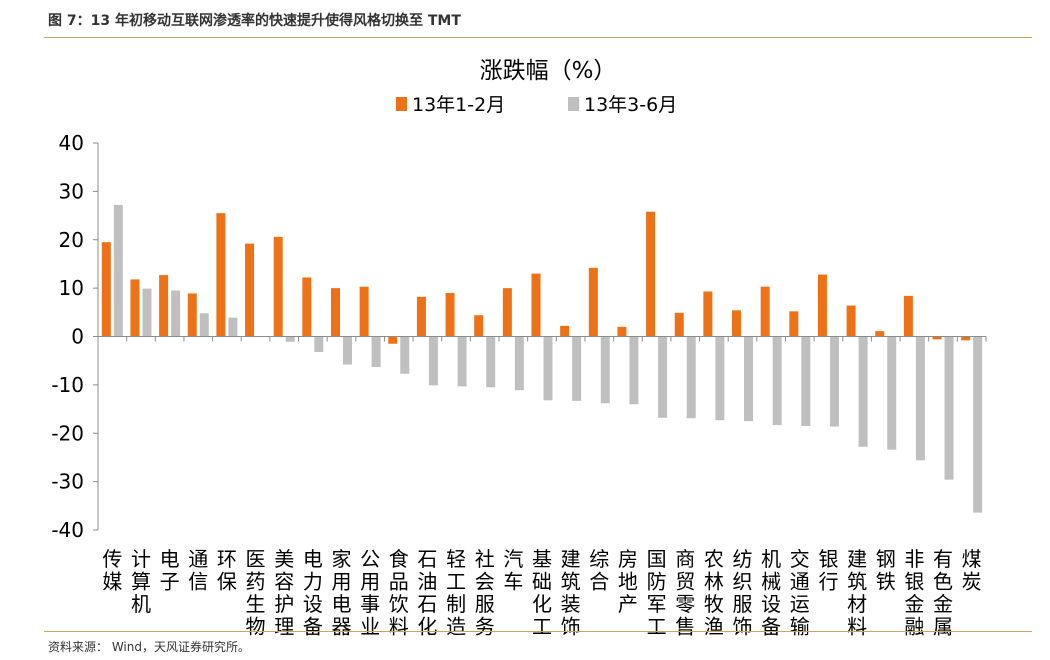 The image size is (1050, 660). Describe the element at coordinates (571, 593) in the screenshot. I see `category-label: 建筑装饰` at that location.